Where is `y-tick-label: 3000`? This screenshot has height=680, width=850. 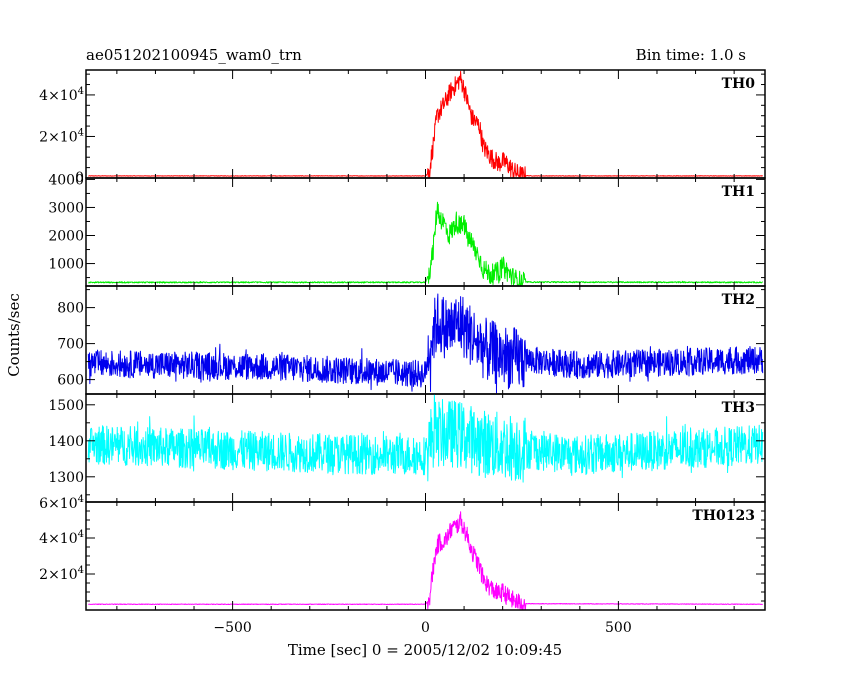 y-tick-label: 3000 is located at coordinates (66, 208).